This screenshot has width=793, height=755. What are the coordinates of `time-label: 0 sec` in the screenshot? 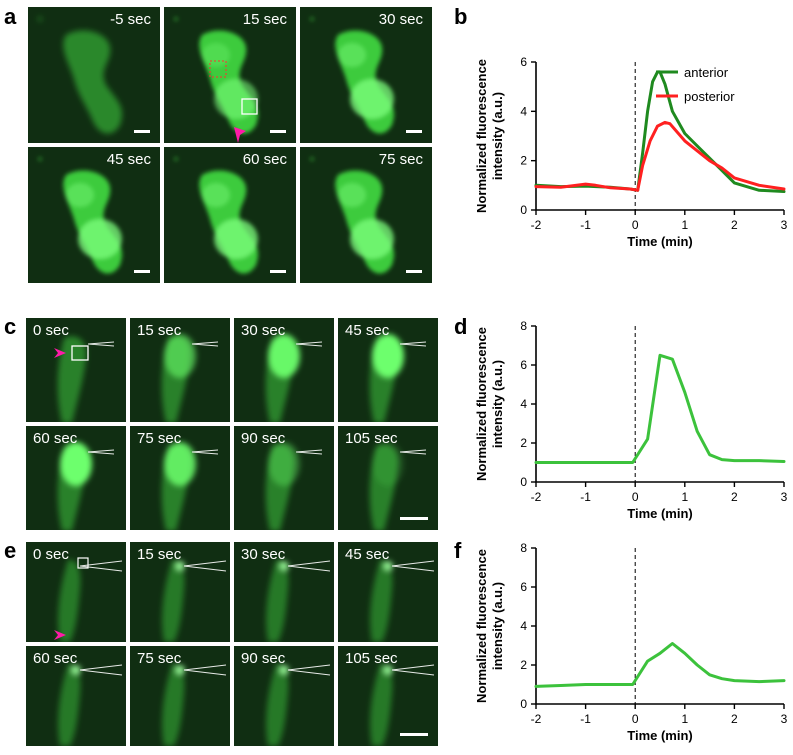 It's located at (51, 330).